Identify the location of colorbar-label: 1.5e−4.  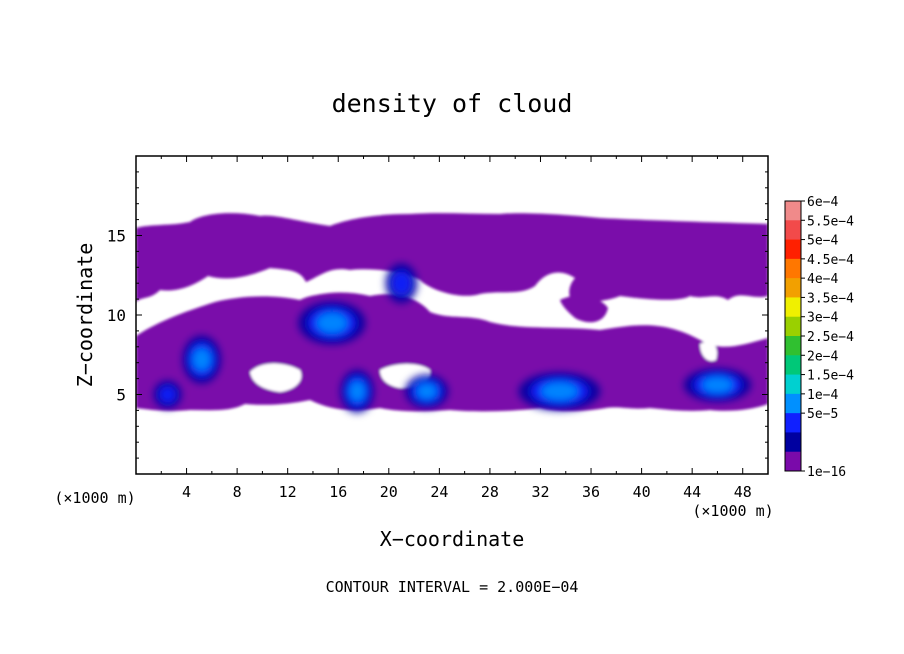
(830, 376).